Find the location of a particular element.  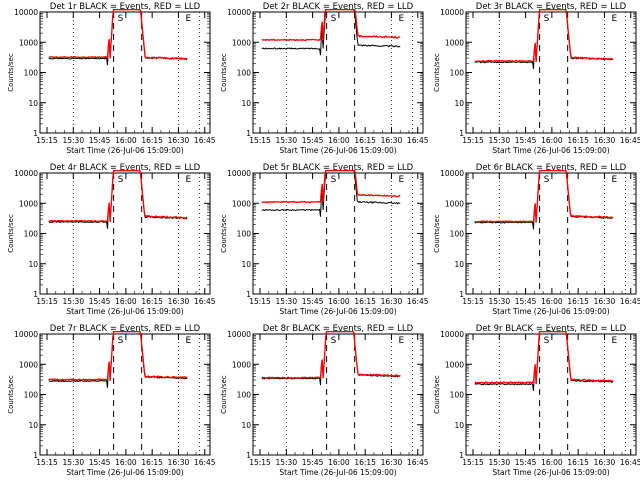

panel-title: Det 5r BLACK = Events, RED = LLD is located at coordinates (338, 168).